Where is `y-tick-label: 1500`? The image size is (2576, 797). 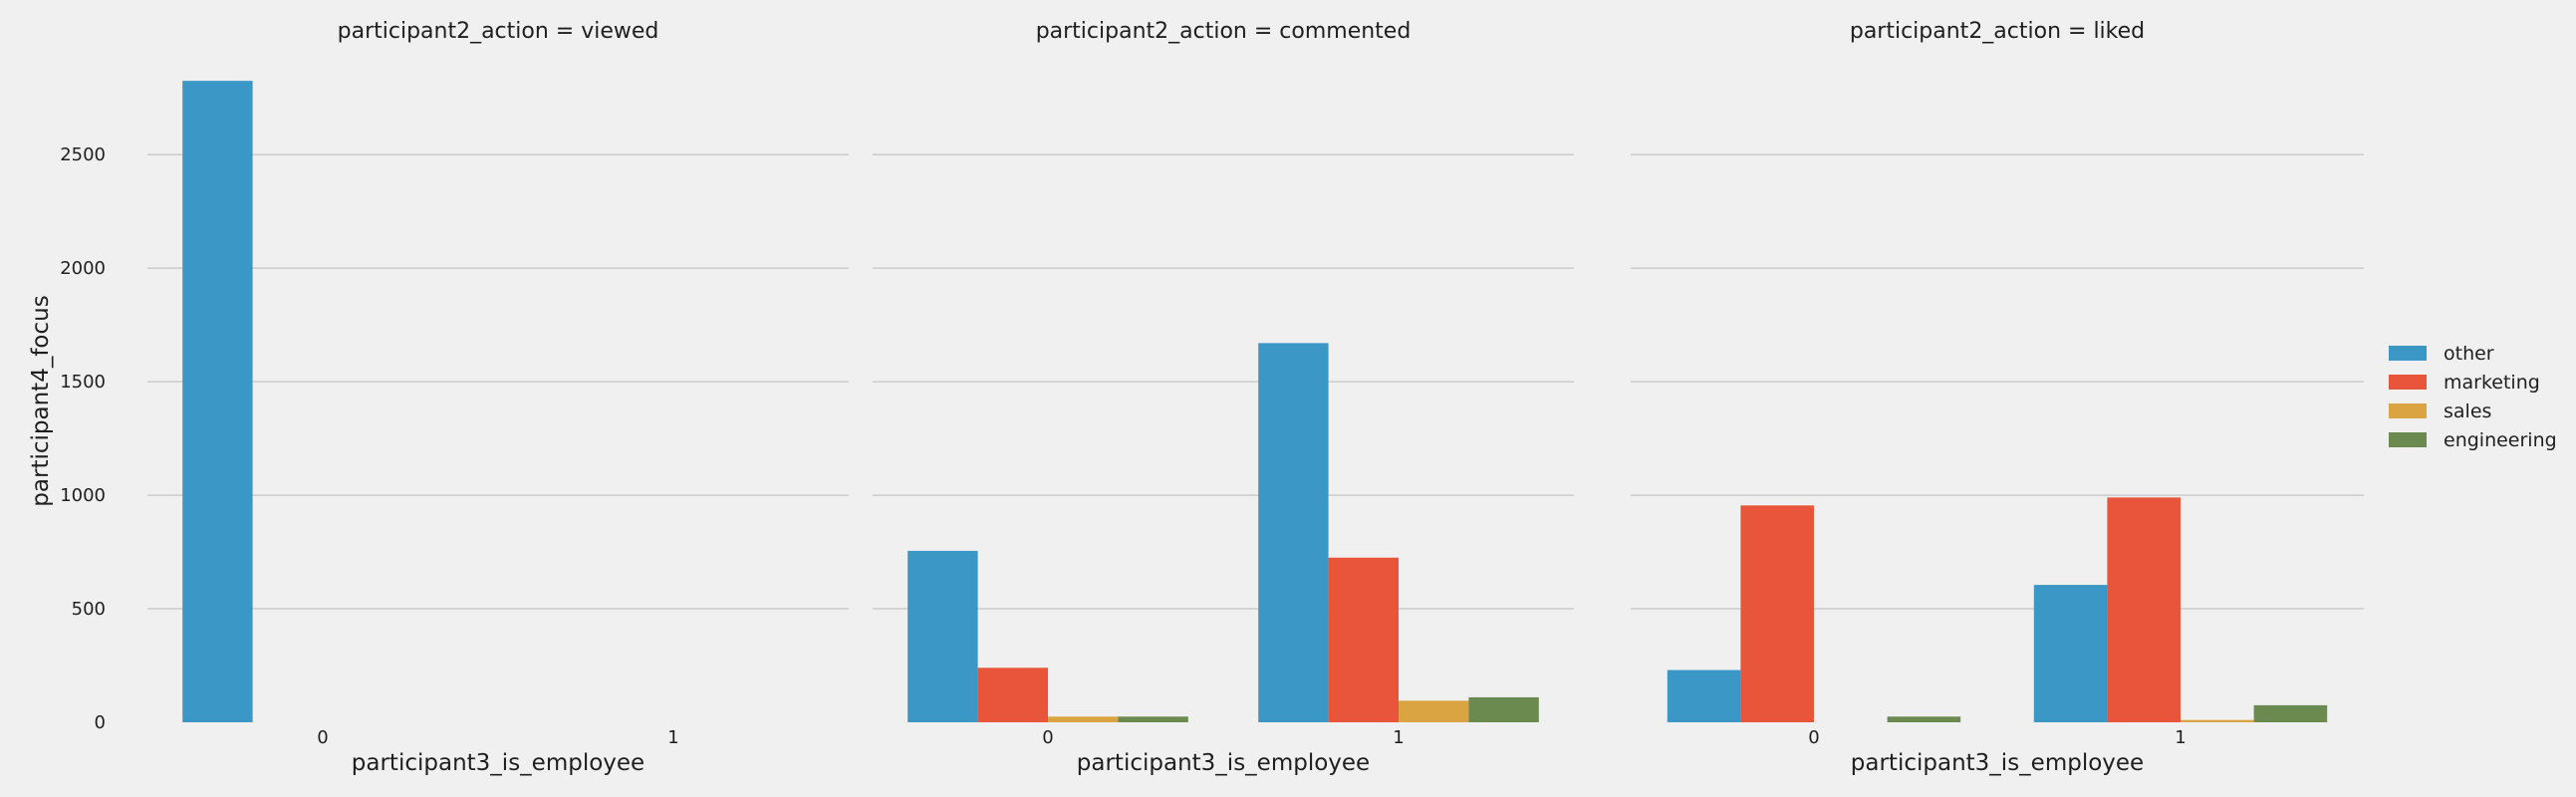
y-tick-label: 1500 is located at coordinates (83, 382).